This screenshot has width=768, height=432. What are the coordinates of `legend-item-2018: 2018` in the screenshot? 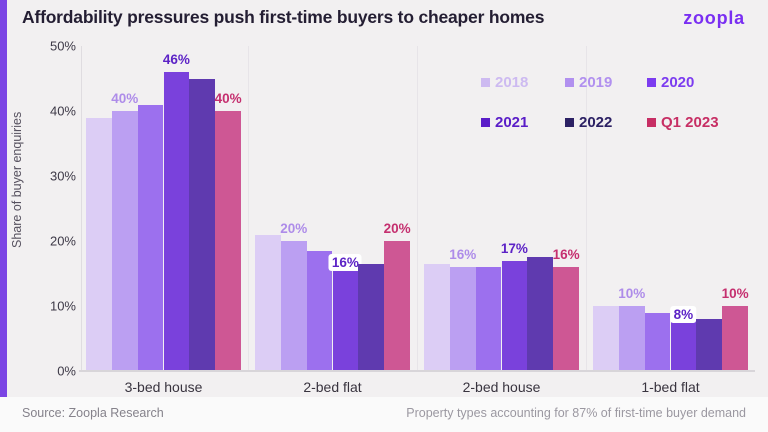 It's located at (504, 82).